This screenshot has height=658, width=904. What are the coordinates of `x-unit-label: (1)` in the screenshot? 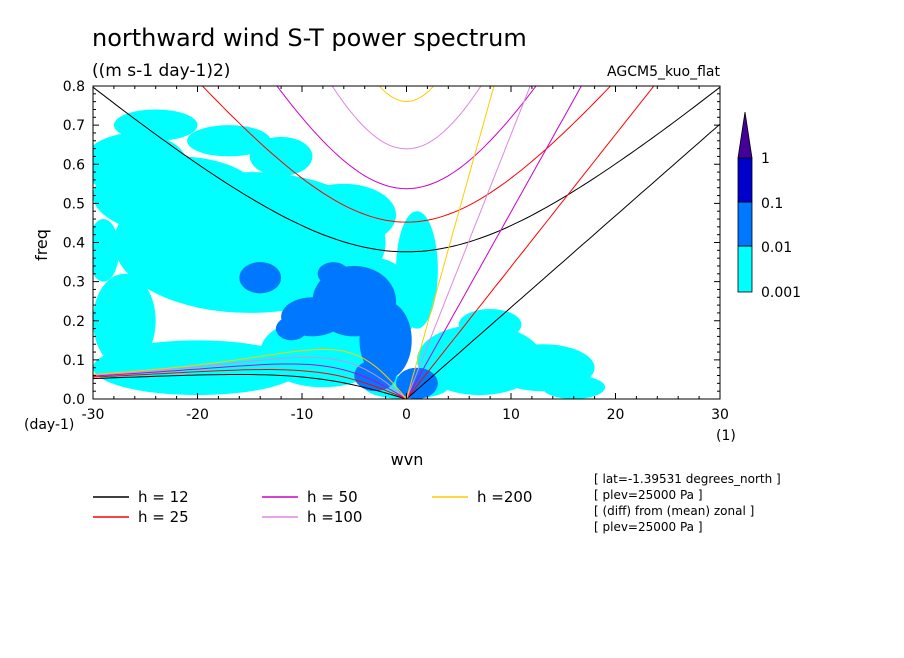 It's located at (726, 436).